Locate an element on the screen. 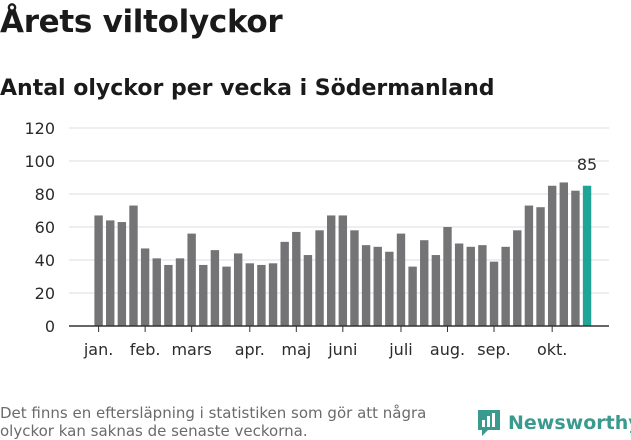 Image resolution: width=631 pixels, height=440 pixels. y-tick-label: 0 is located at coordinates (50, 326).